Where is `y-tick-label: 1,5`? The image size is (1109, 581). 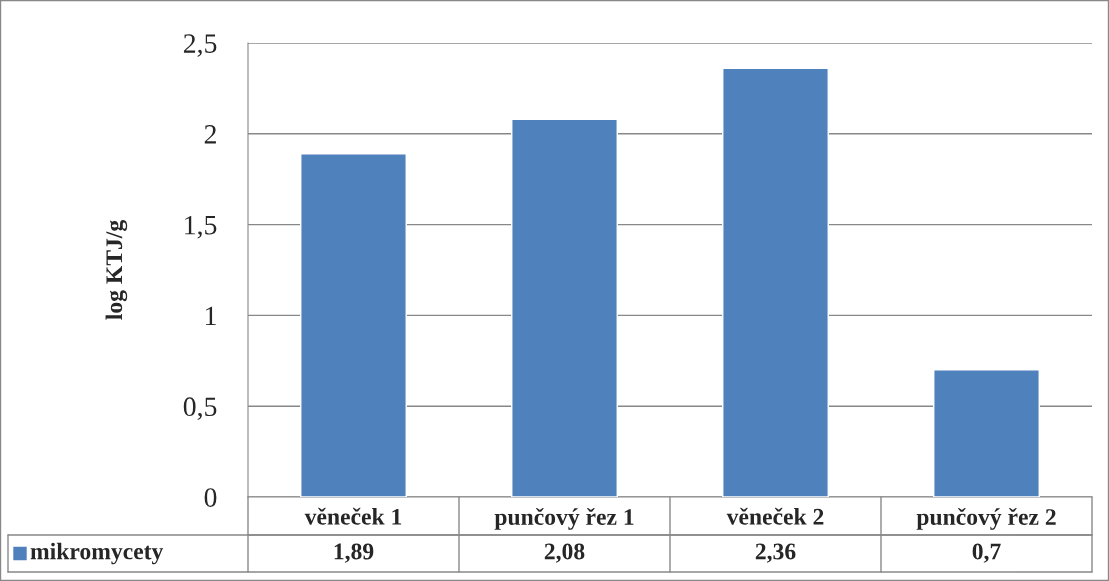
y-tick-label: 1,5 is located at coordinates (201, 227).